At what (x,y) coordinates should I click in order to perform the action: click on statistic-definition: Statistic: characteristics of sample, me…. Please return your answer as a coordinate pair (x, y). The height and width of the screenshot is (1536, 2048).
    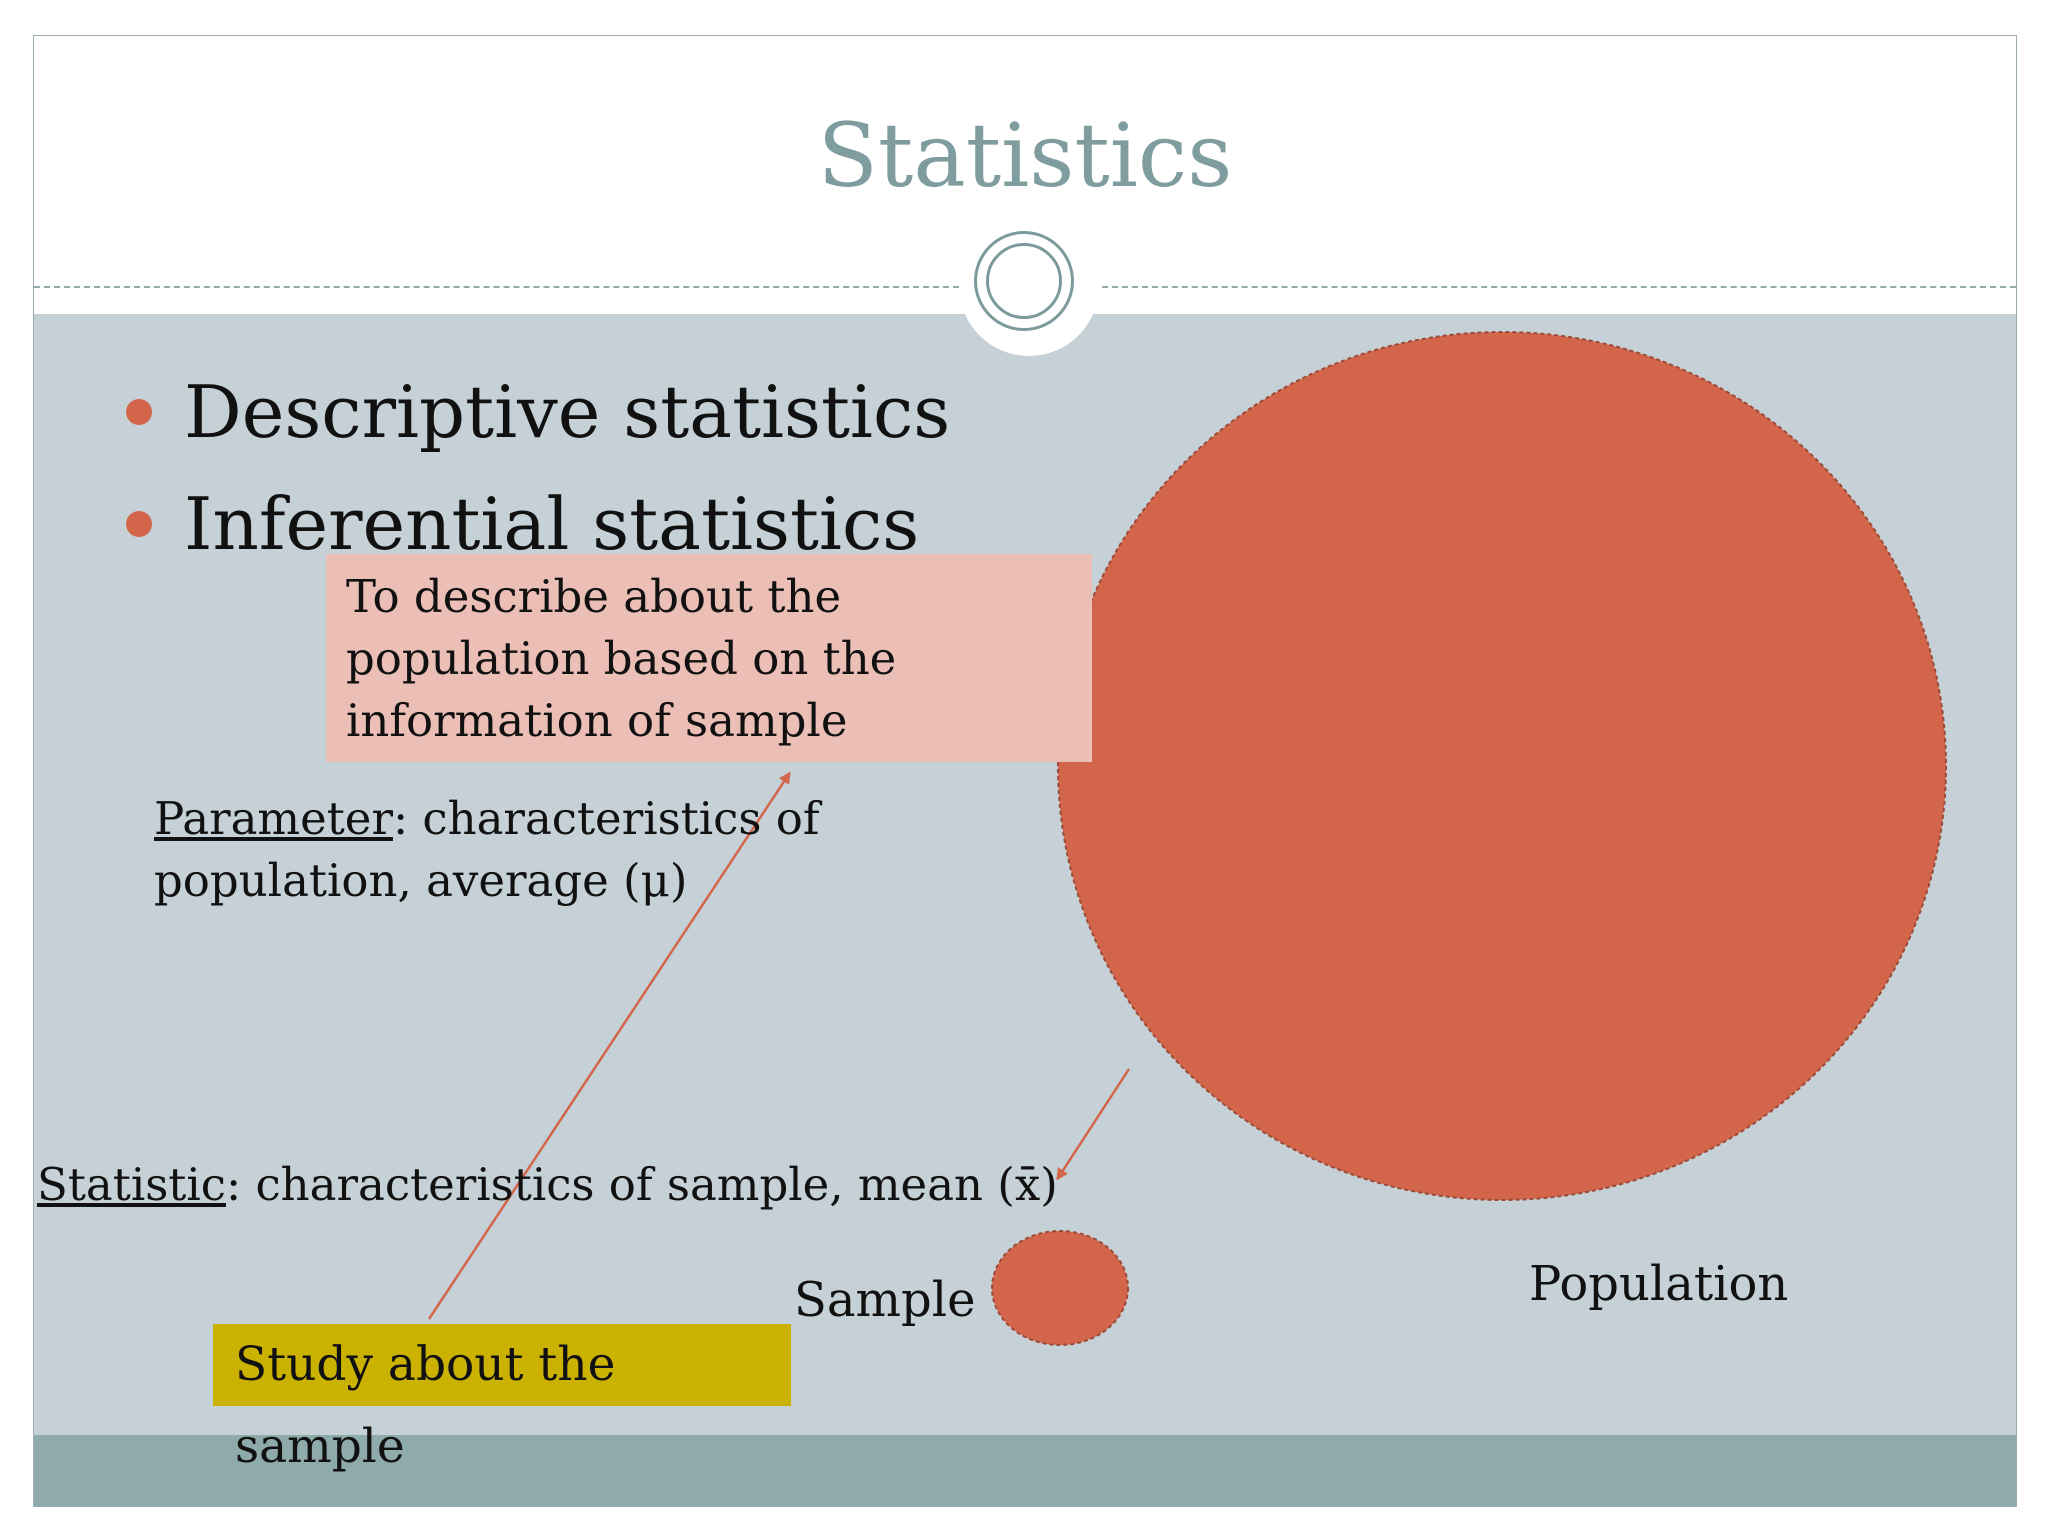
    Looking at the image, I should click on (547, 1185).